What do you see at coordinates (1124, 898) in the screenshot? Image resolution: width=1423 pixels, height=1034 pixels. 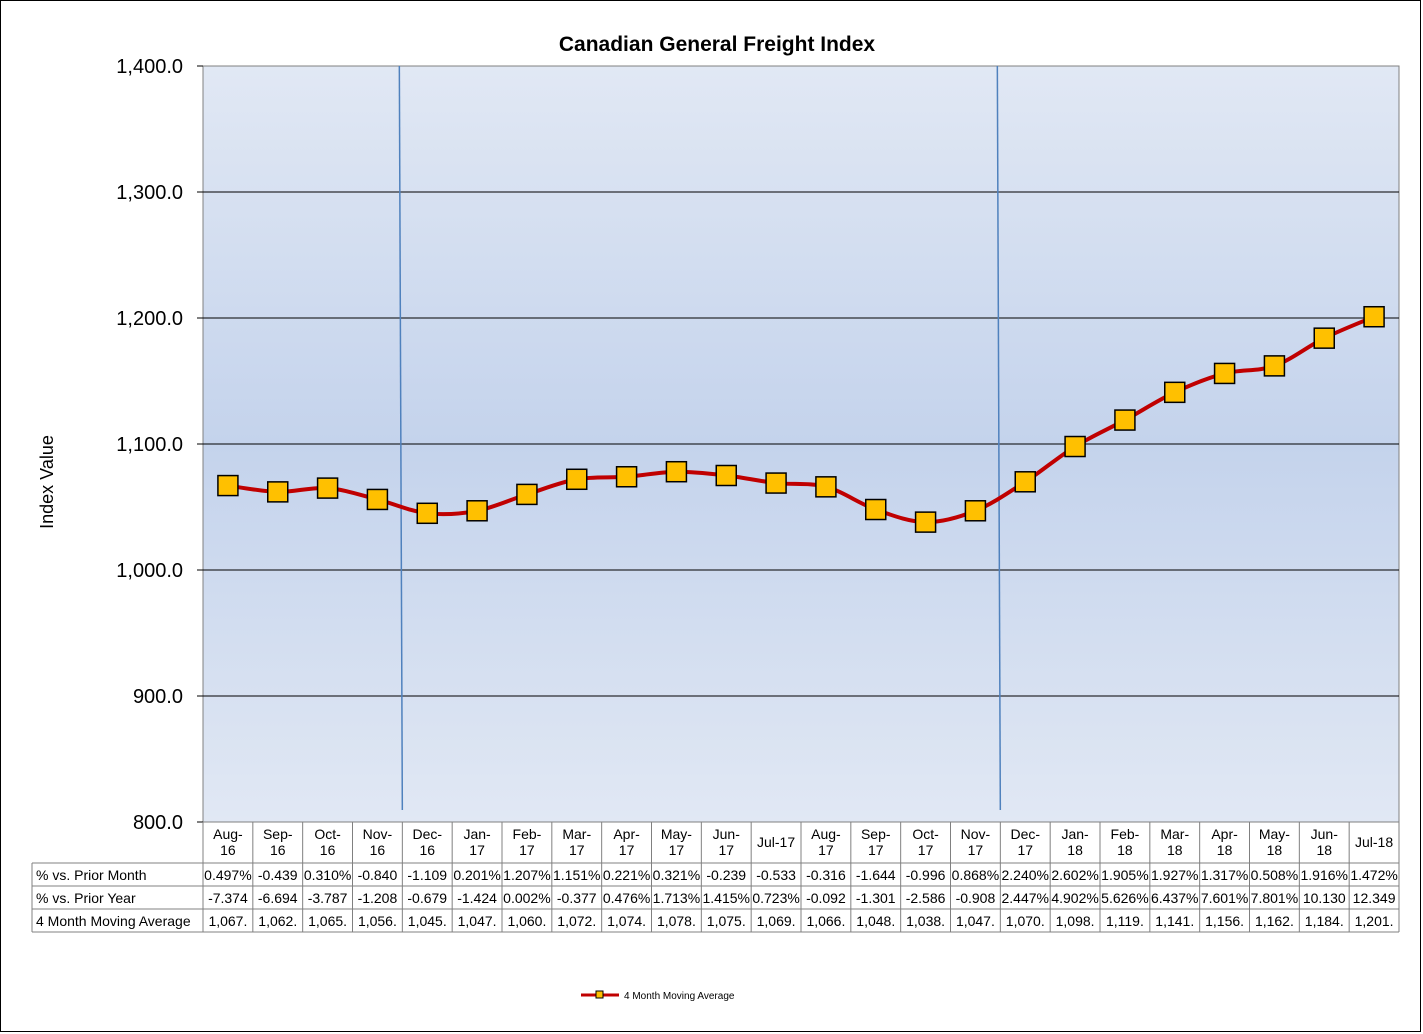 I see `table-cell: 5.626%` at bounding box center [1124, 898].